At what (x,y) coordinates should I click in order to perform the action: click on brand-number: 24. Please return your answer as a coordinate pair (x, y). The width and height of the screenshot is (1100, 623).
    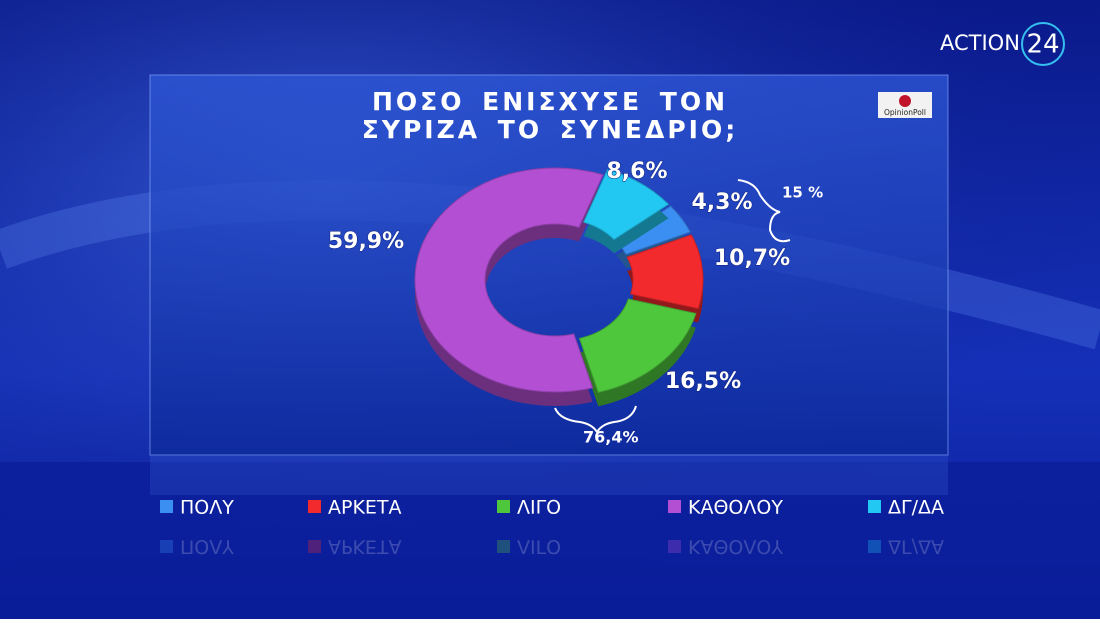
    Looking at the image, I should click on (1042, 45).